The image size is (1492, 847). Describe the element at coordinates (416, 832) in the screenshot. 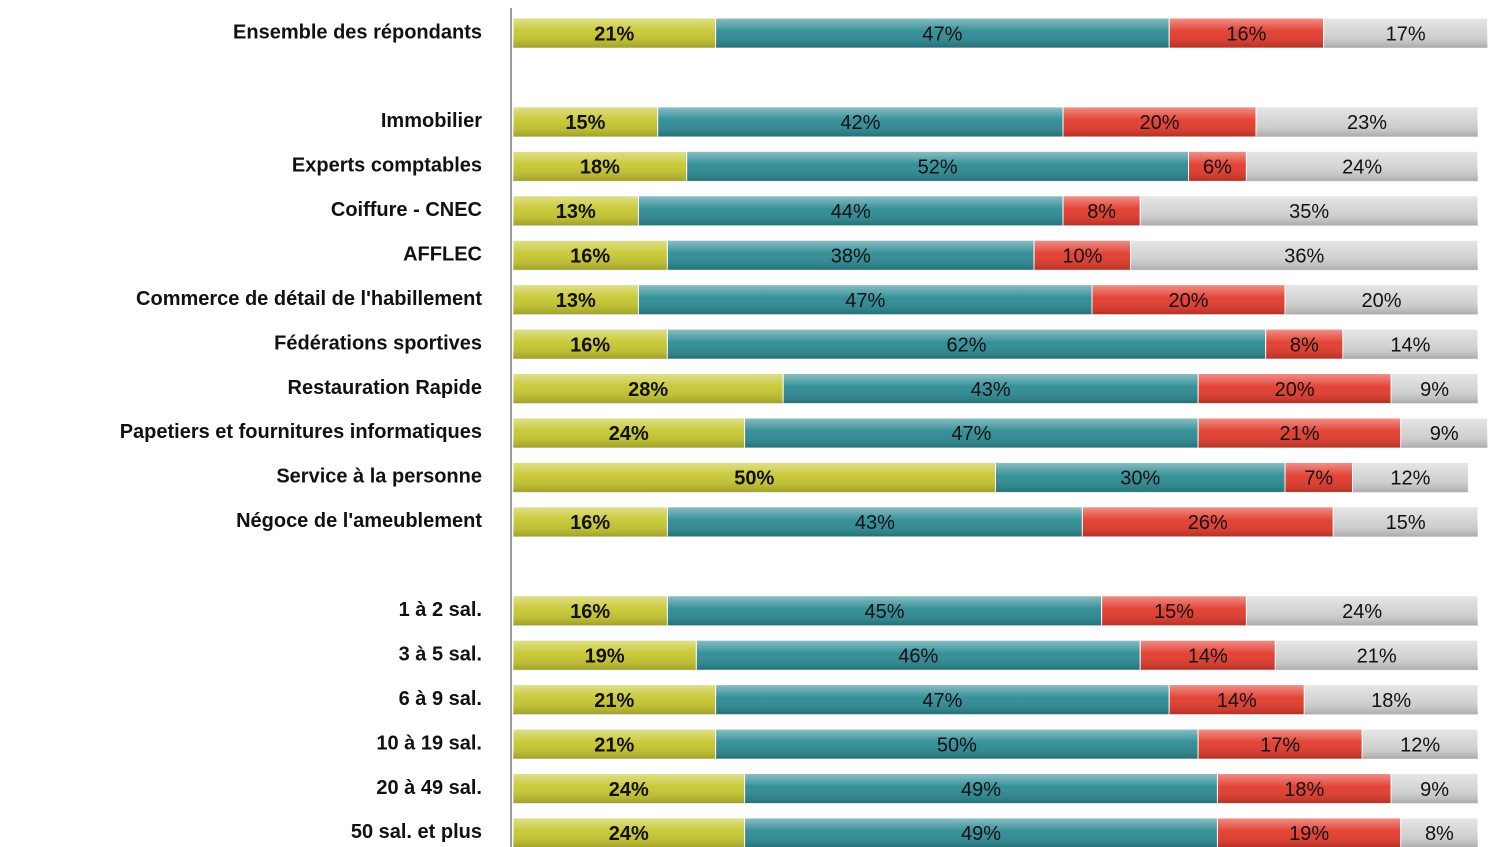

I see `category-label: 50 sal. et plus` at that location.